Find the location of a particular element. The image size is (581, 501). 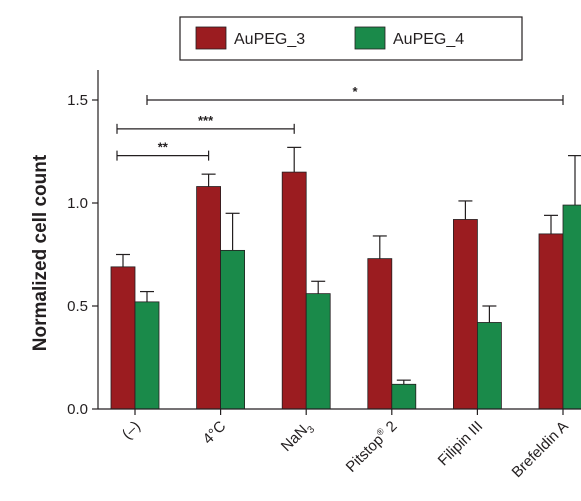

x-tick-label: Pitstop® 2 is located at coordinates (371, 446).